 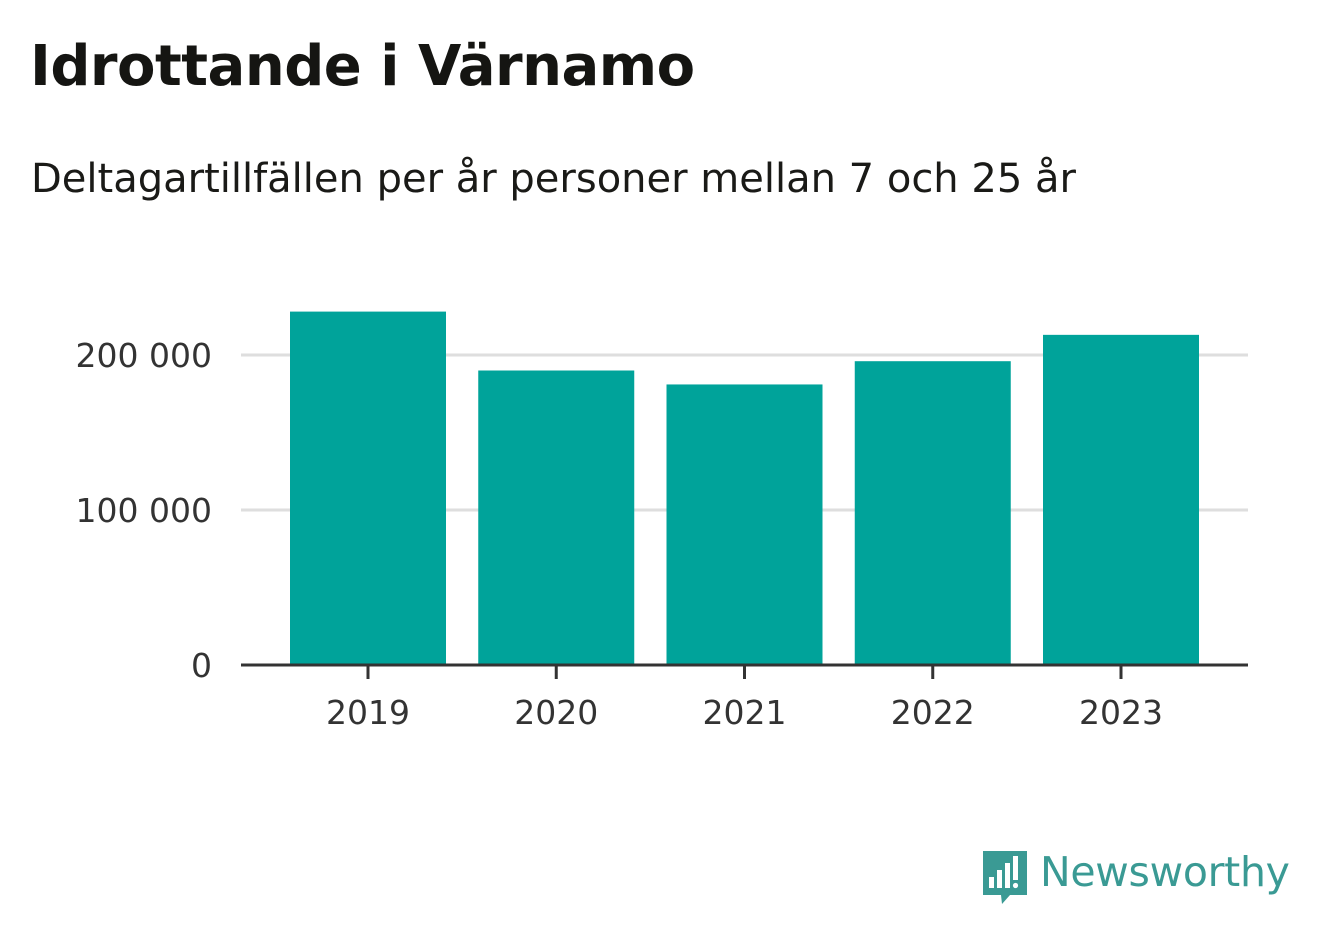 I want to click on y-tick-label: 0, so click(x=201, y=665).